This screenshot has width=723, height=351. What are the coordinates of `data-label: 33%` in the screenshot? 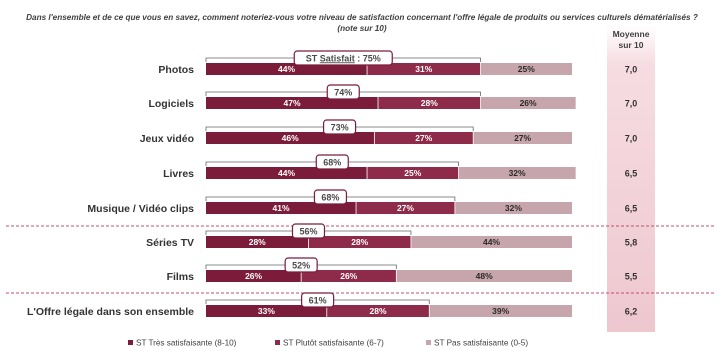 It's located at (266, 311).